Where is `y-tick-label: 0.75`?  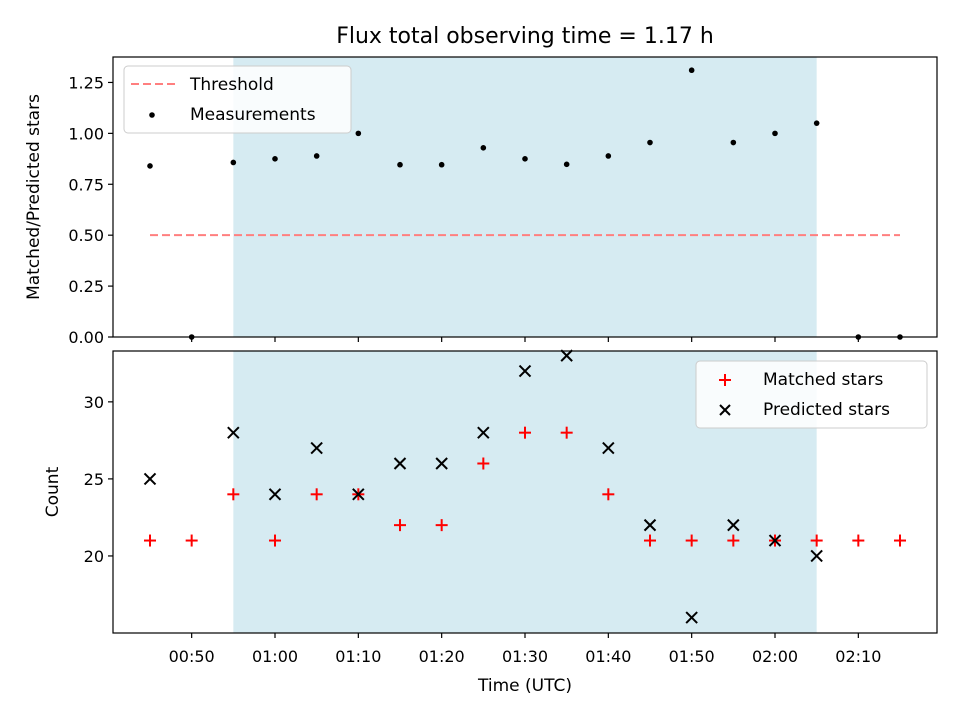 y-tick-label: 0.75 is located at coordinates (86, 184).